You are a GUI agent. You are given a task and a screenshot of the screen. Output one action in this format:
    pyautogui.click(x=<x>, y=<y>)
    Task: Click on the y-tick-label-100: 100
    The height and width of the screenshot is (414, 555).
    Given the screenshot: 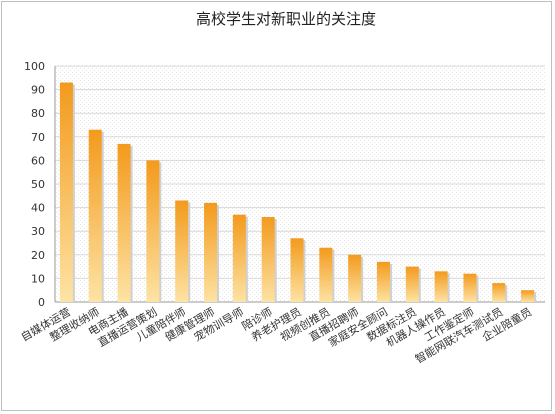 What is the action you would take?
    pyautogui.click(x=34, y=66)
    